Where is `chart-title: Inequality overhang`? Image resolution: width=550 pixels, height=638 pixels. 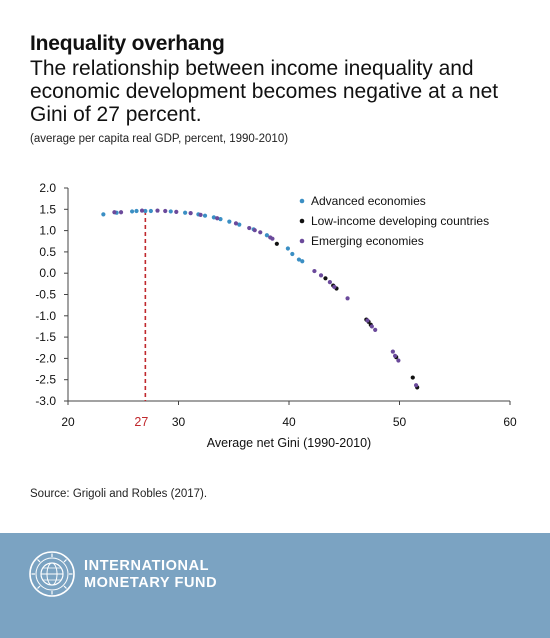
chart-title: Inequality overhang is located at coordinates (127, 43).